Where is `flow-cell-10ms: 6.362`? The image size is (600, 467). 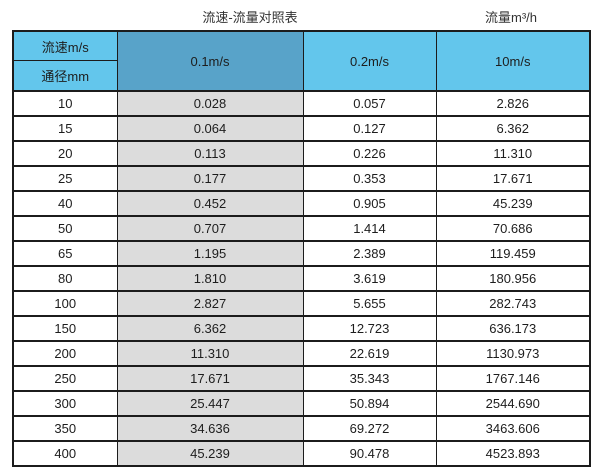 flow-cell-10ms: 6.362 is located at coordinates (513, 128).